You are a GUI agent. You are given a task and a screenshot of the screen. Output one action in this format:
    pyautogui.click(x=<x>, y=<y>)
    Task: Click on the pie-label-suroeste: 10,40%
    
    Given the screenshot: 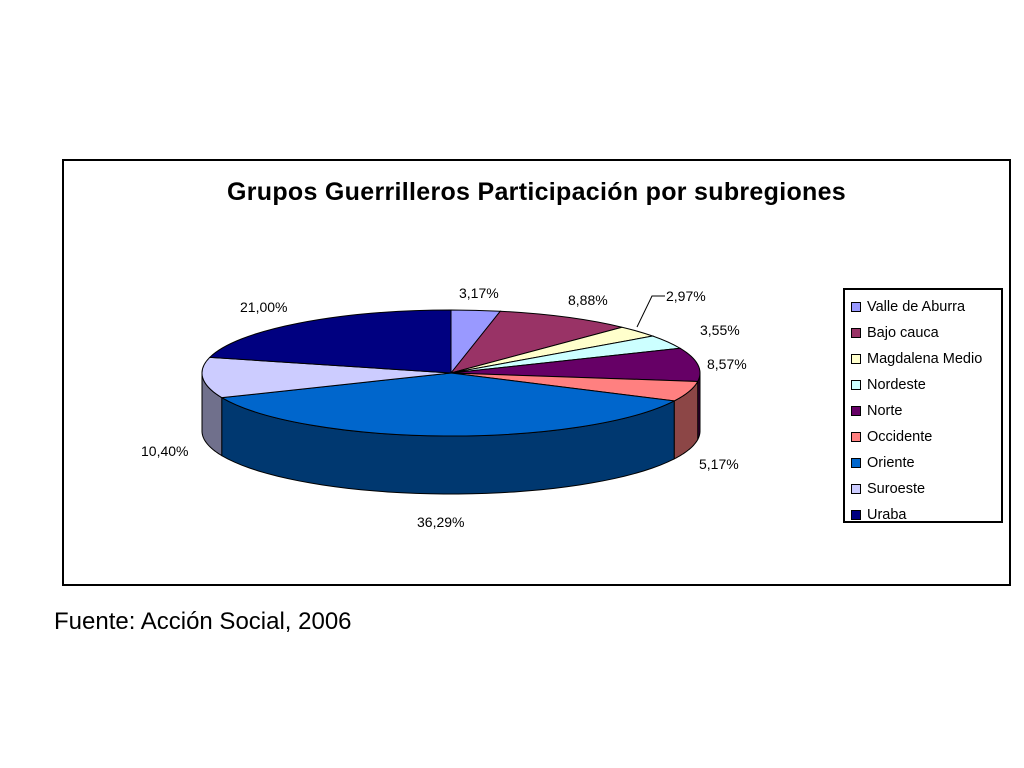 What is the action you would take?
    pyautogui.click(x=164, y=451)
    